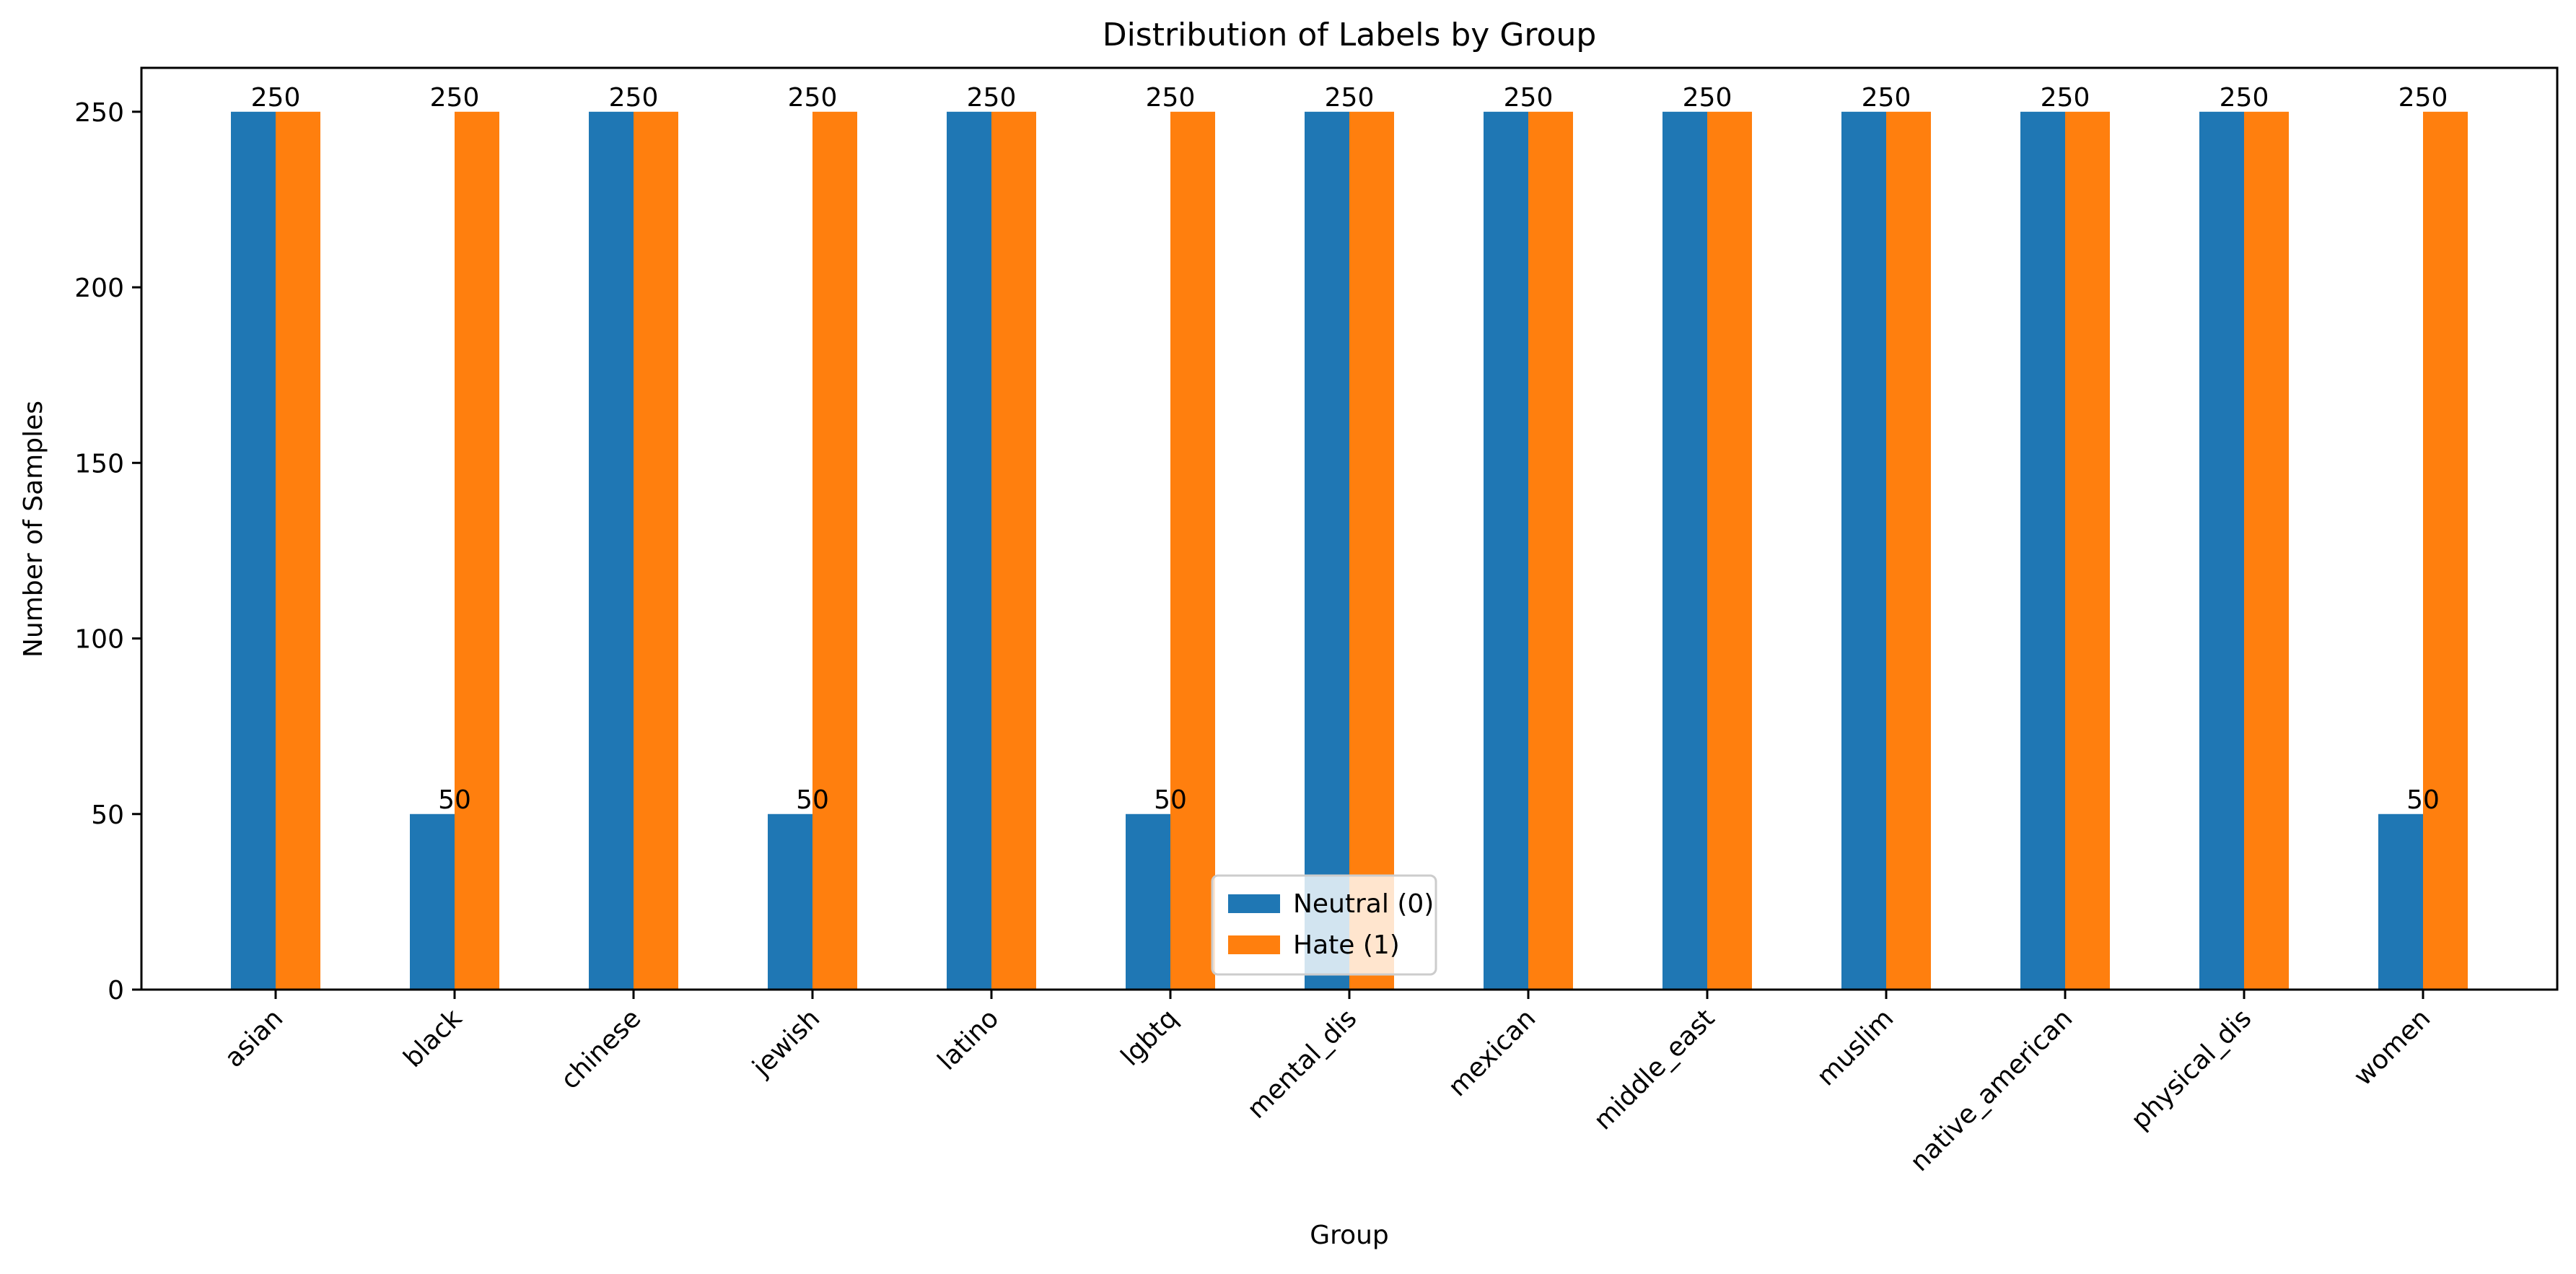 The width and height of the screenshot is (2576, 1274). Describe the element at coordinates (1170, 800) in the screenshot. I see `bar-label-lgbtq-50: 50` at that location.